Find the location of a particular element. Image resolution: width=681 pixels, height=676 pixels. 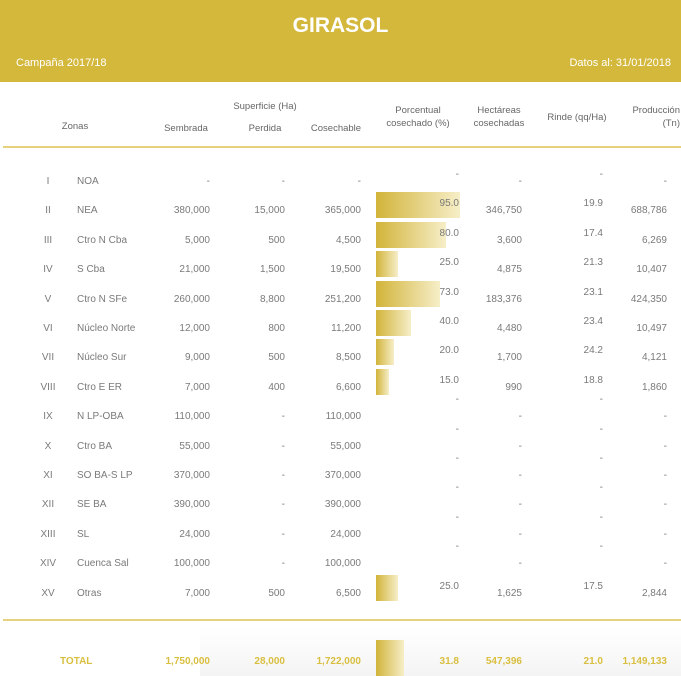

cell-sembrada: 110,000 is located at coordinates (192, 417).